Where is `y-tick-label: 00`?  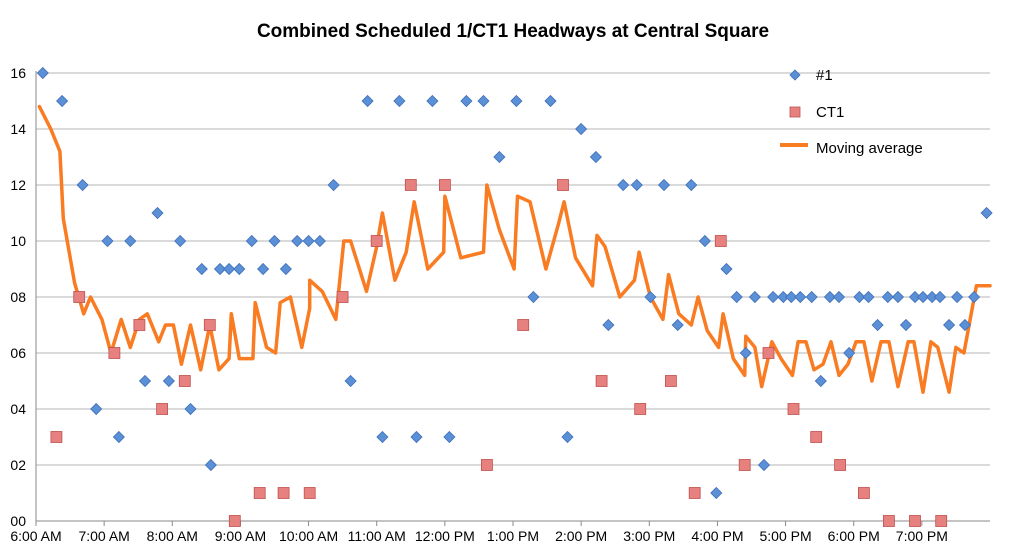 y-tick-label: 00 is located at coordinates (18, 521).